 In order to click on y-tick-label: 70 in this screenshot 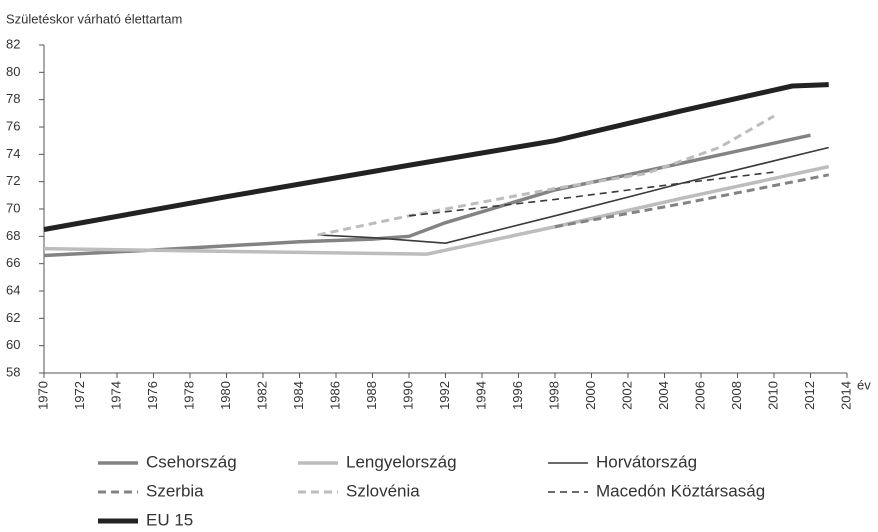, I will do `click(13, 207)`.